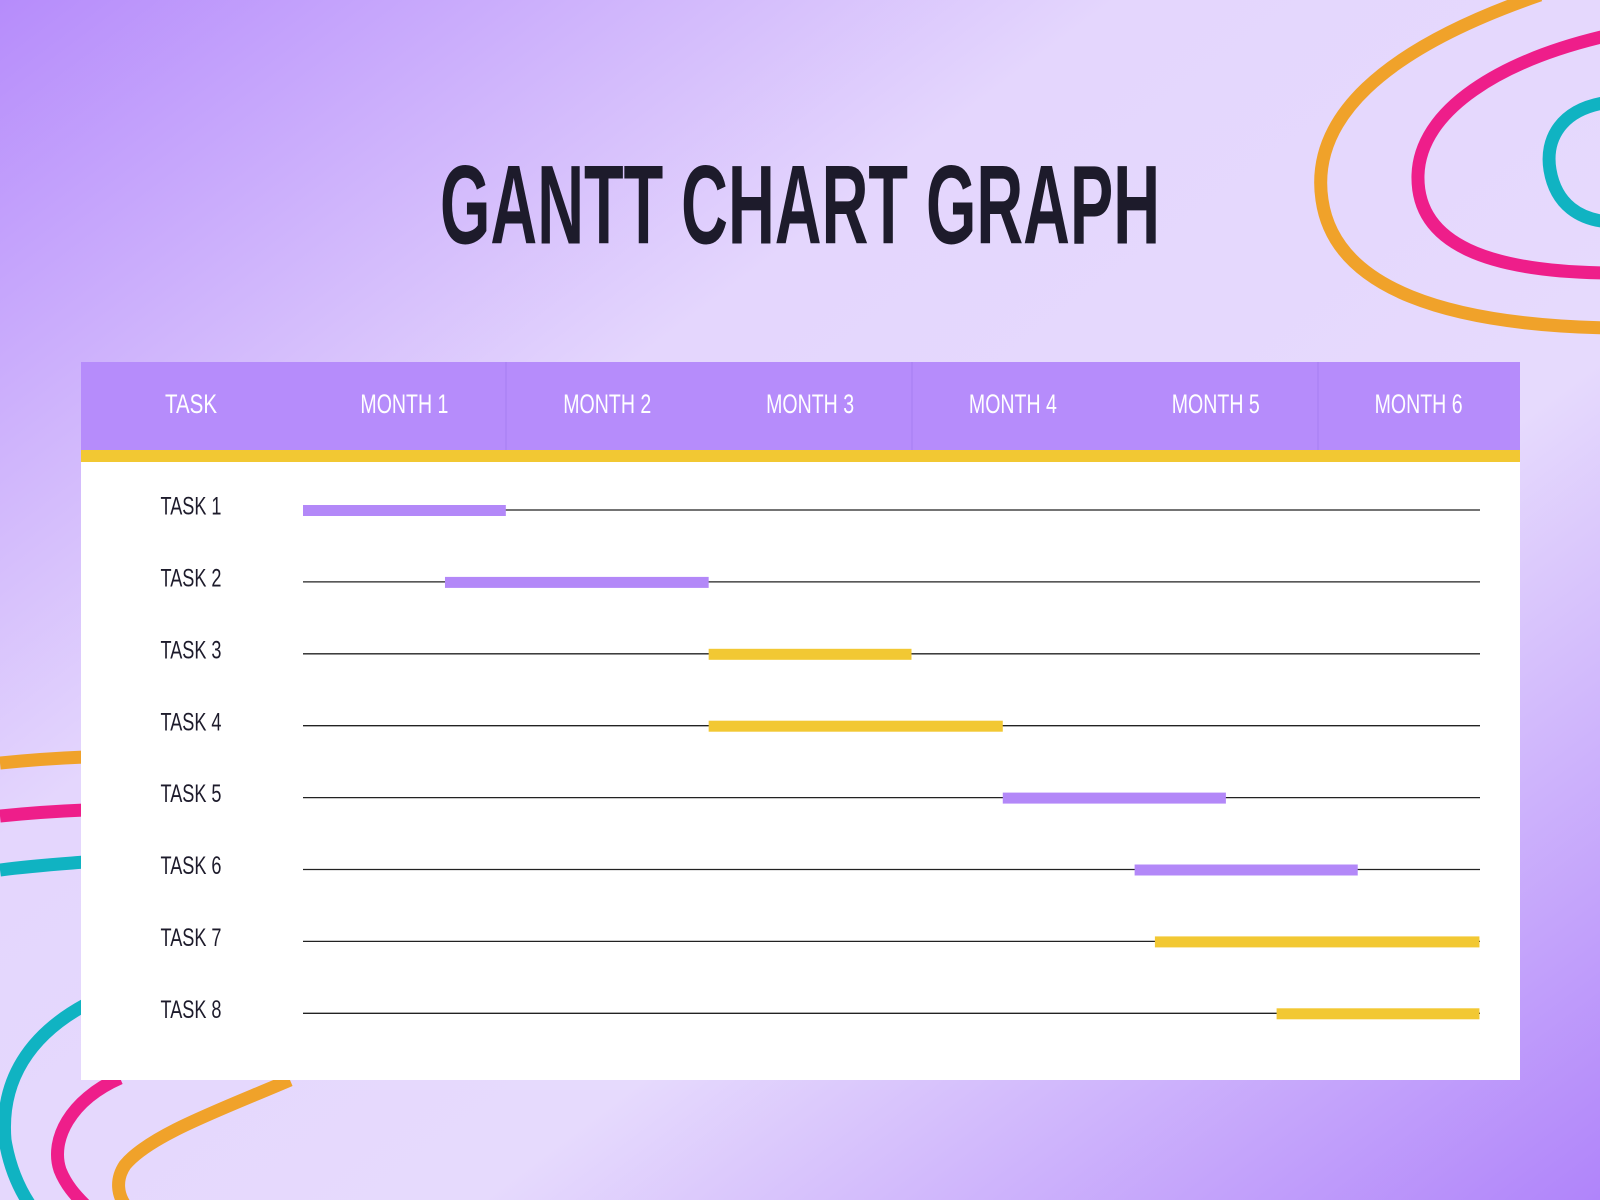 The height and width of the screenshot is (1200, 1600). Describe the element at coordinates (800, 205) in the screenshot. I see `chart-title: GANTT CHART GRAPH` at that location.